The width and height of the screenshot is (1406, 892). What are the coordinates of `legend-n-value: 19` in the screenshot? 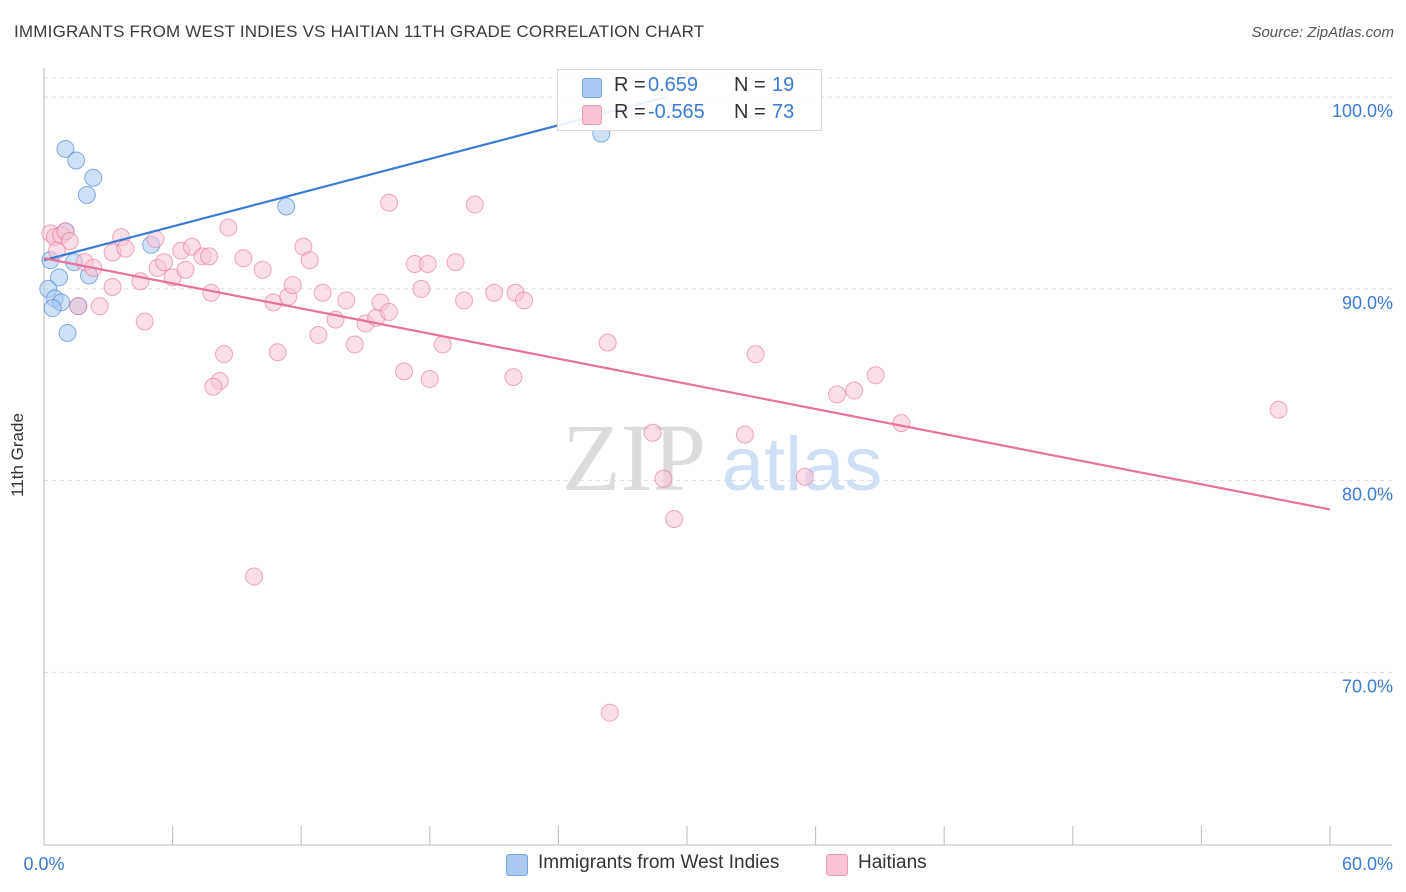 It's located at (783, 85).